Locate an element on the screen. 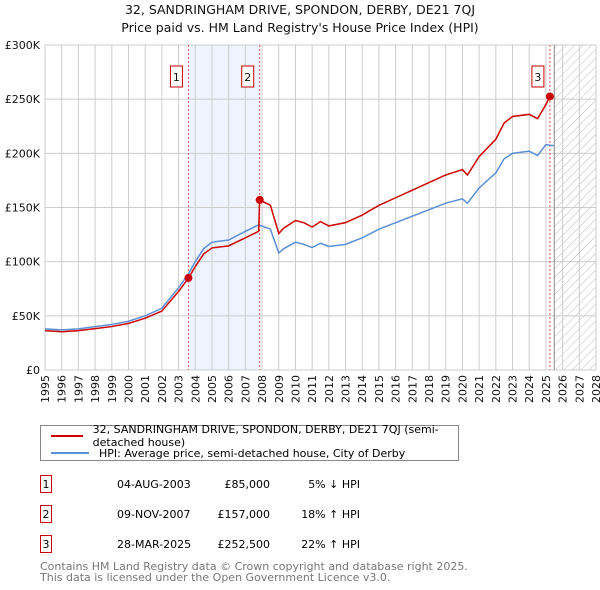  transaction-hpi: 18% ↑ HPI is located at coordinates (330, 514).